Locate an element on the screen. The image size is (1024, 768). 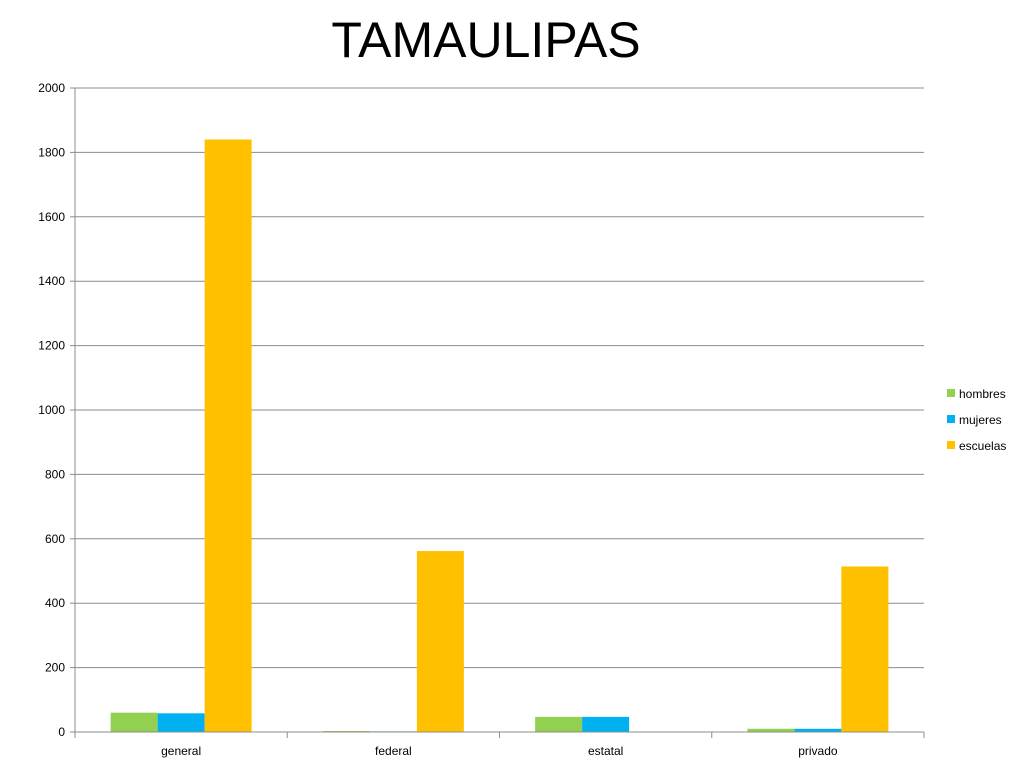
x-tick-label: privado is located at coordinates (818, 751).